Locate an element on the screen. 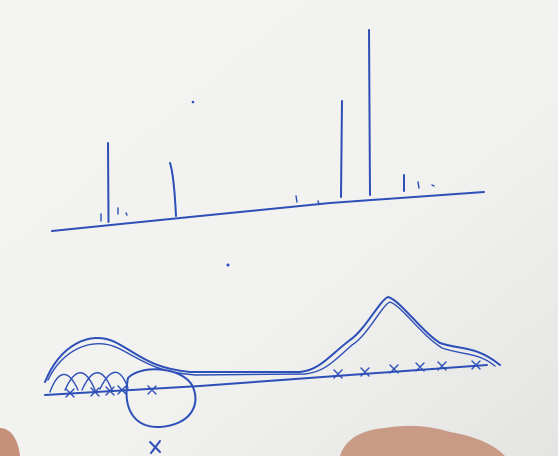  envelope-curve is located at coordinates (271, 341).